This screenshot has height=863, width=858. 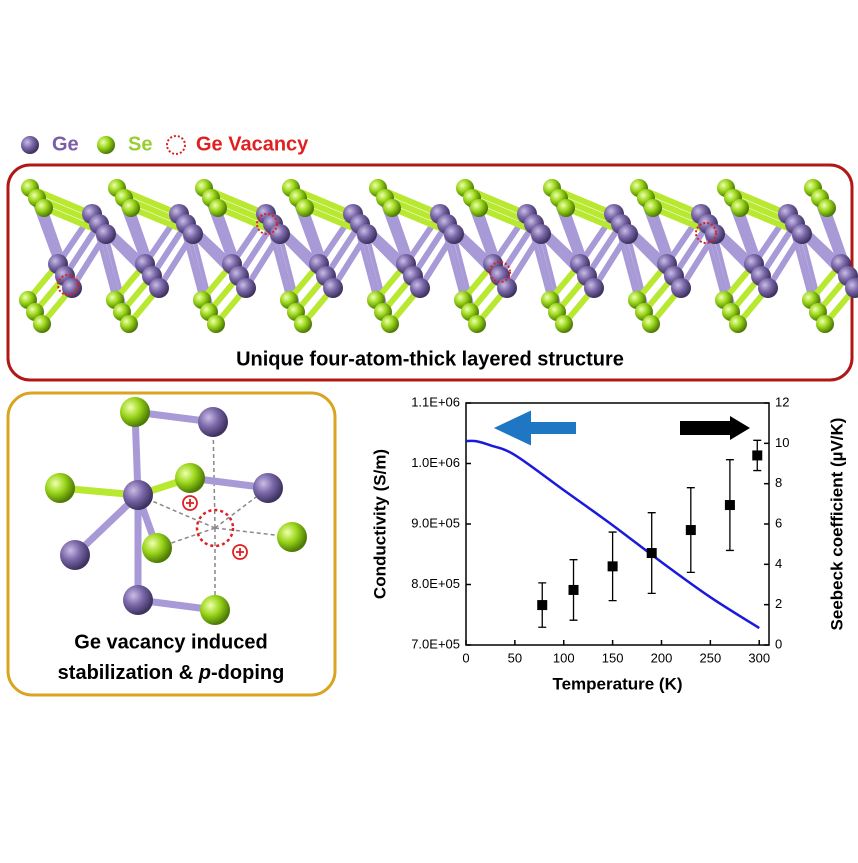 I want to click on x-tick-label: 200, so click(x=662, y=657).